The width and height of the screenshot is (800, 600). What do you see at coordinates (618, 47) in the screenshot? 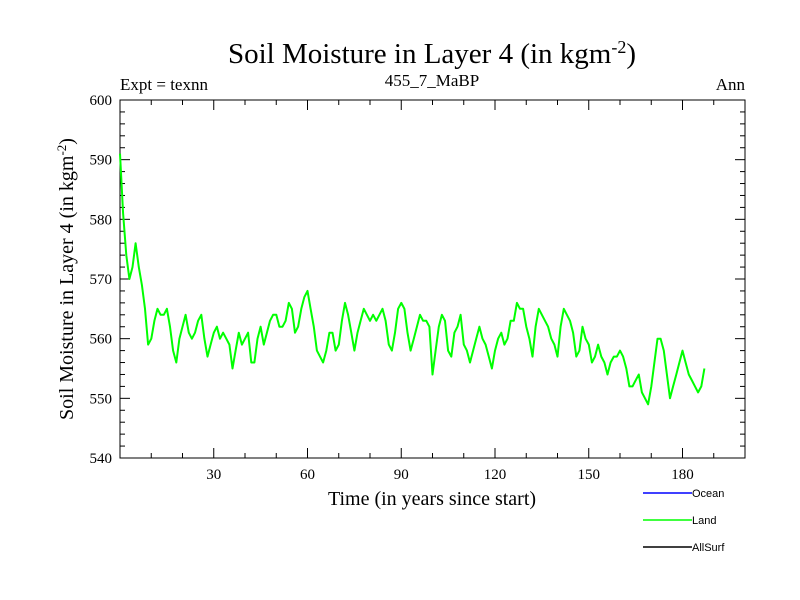
I see `chart-title-superscript: -2` at bounding box center [618, 47].